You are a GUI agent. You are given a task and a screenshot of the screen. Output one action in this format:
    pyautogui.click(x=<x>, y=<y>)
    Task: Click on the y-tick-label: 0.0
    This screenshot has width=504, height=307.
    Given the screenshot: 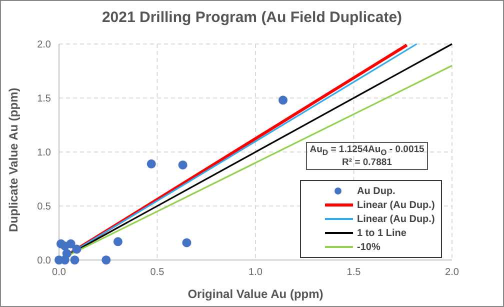 What is the action you would take?
    pyautogui.click(x=44, y=261)
    